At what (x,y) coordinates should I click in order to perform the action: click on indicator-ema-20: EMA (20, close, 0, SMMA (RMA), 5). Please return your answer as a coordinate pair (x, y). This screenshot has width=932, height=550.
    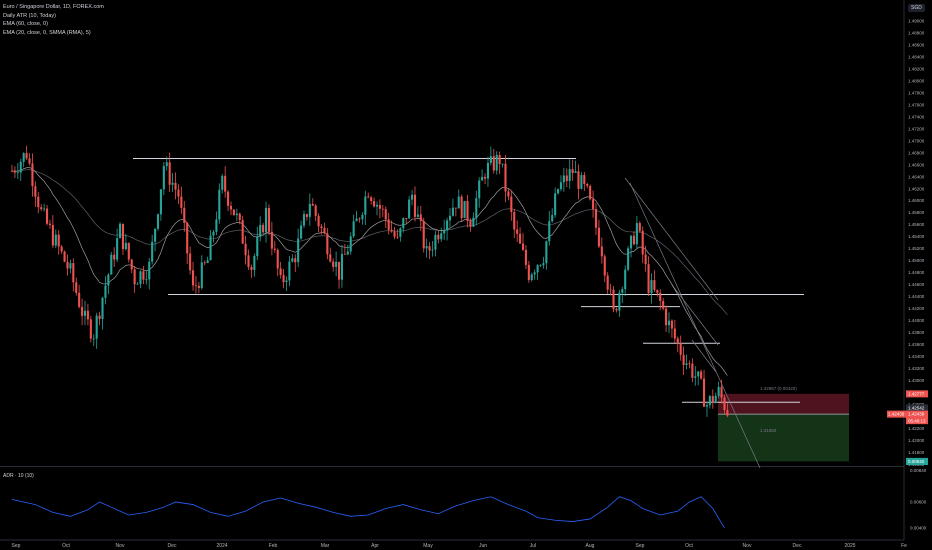
    Looking at the image, I should click on (47, 32).